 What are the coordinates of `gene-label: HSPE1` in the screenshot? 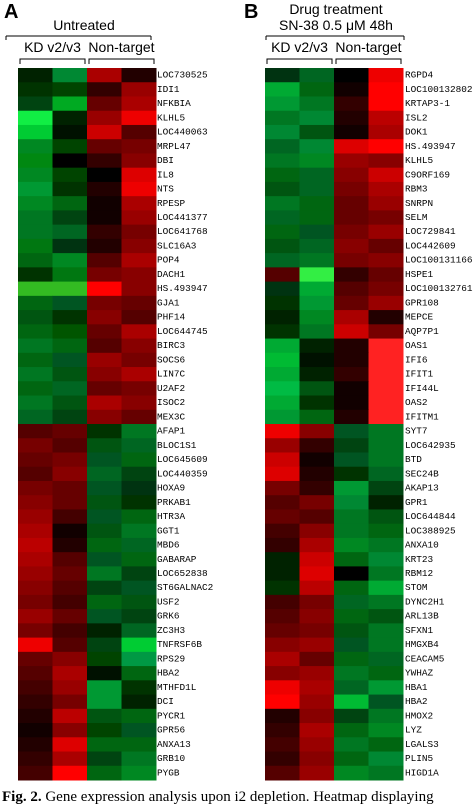 It's located at (419, 274).